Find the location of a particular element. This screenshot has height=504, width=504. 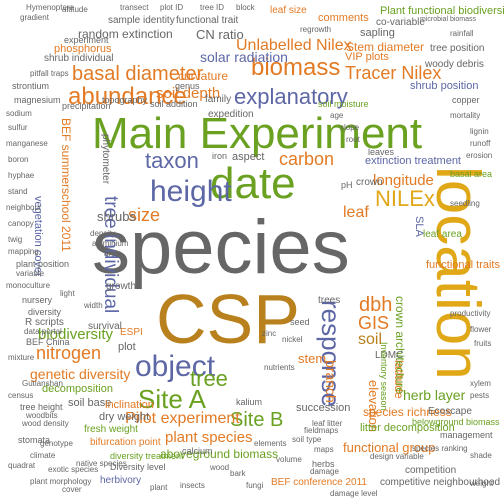

word-wood: wood is located at coordinates (220, 467).